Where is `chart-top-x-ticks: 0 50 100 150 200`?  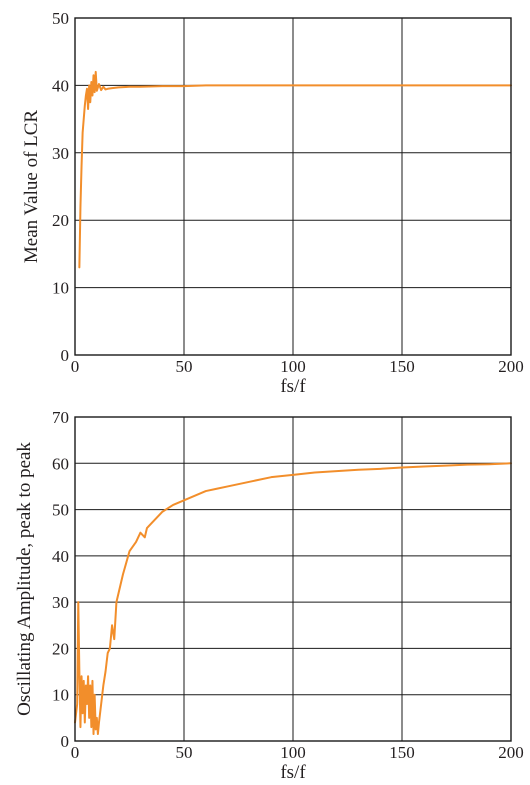
chart-top-x-ticks: 0 50 100 150 200 is located at coordinates (297, 366).